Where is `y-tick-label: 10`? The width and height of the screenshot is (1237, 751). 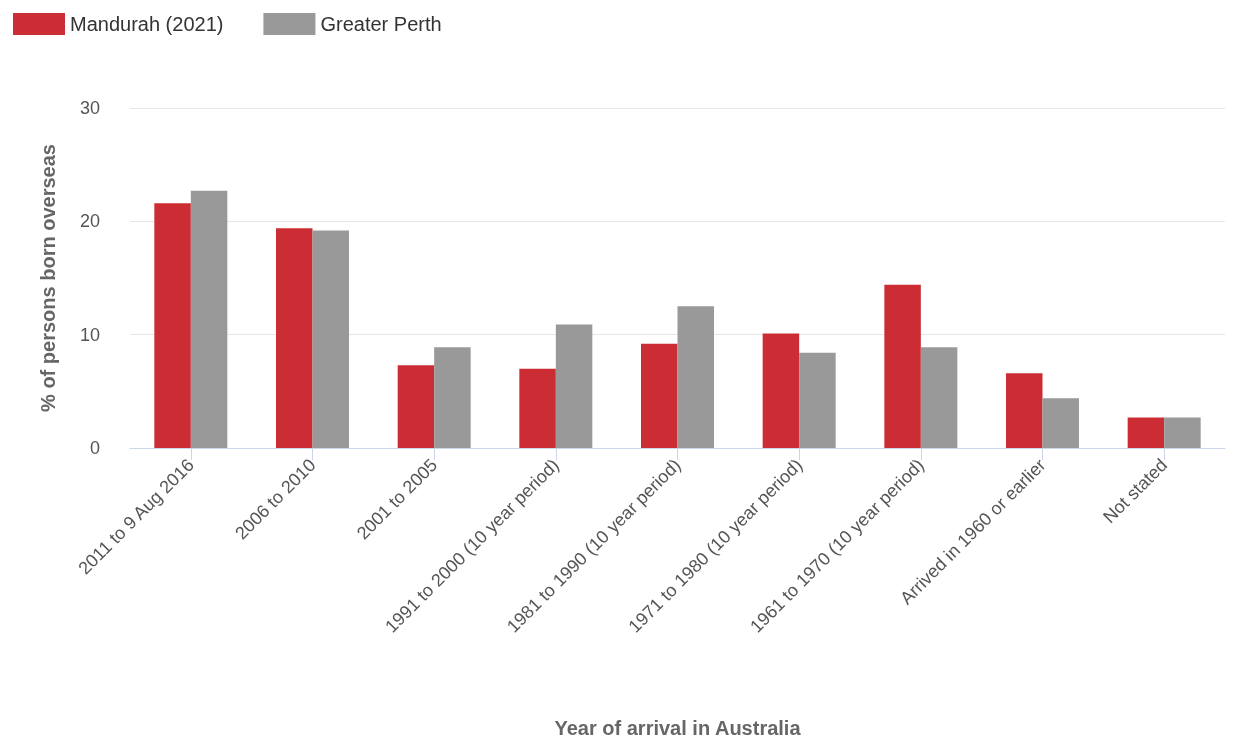 y-tick-label: 10 is located at coordinates (89, 334).